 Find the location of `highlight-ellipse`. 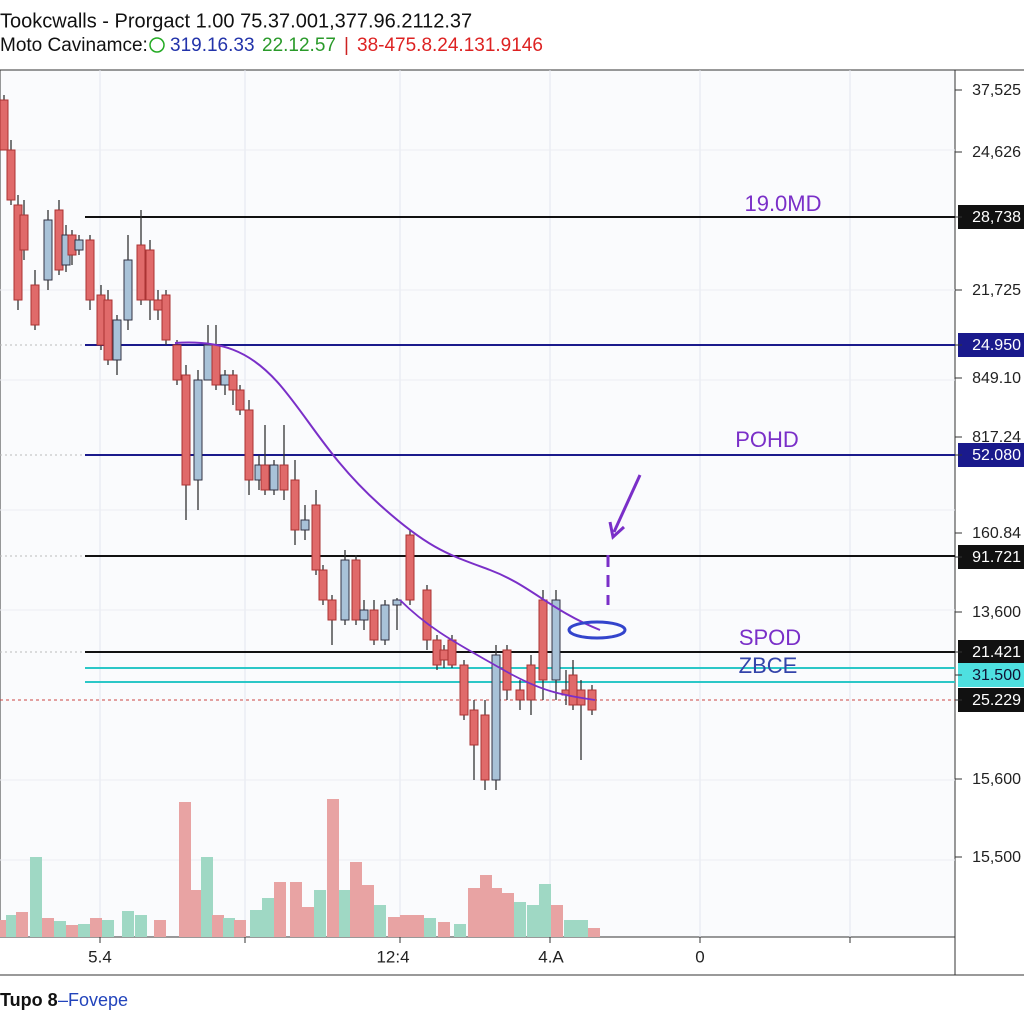

highlight-ellipse is located at coordinates (597, 630).